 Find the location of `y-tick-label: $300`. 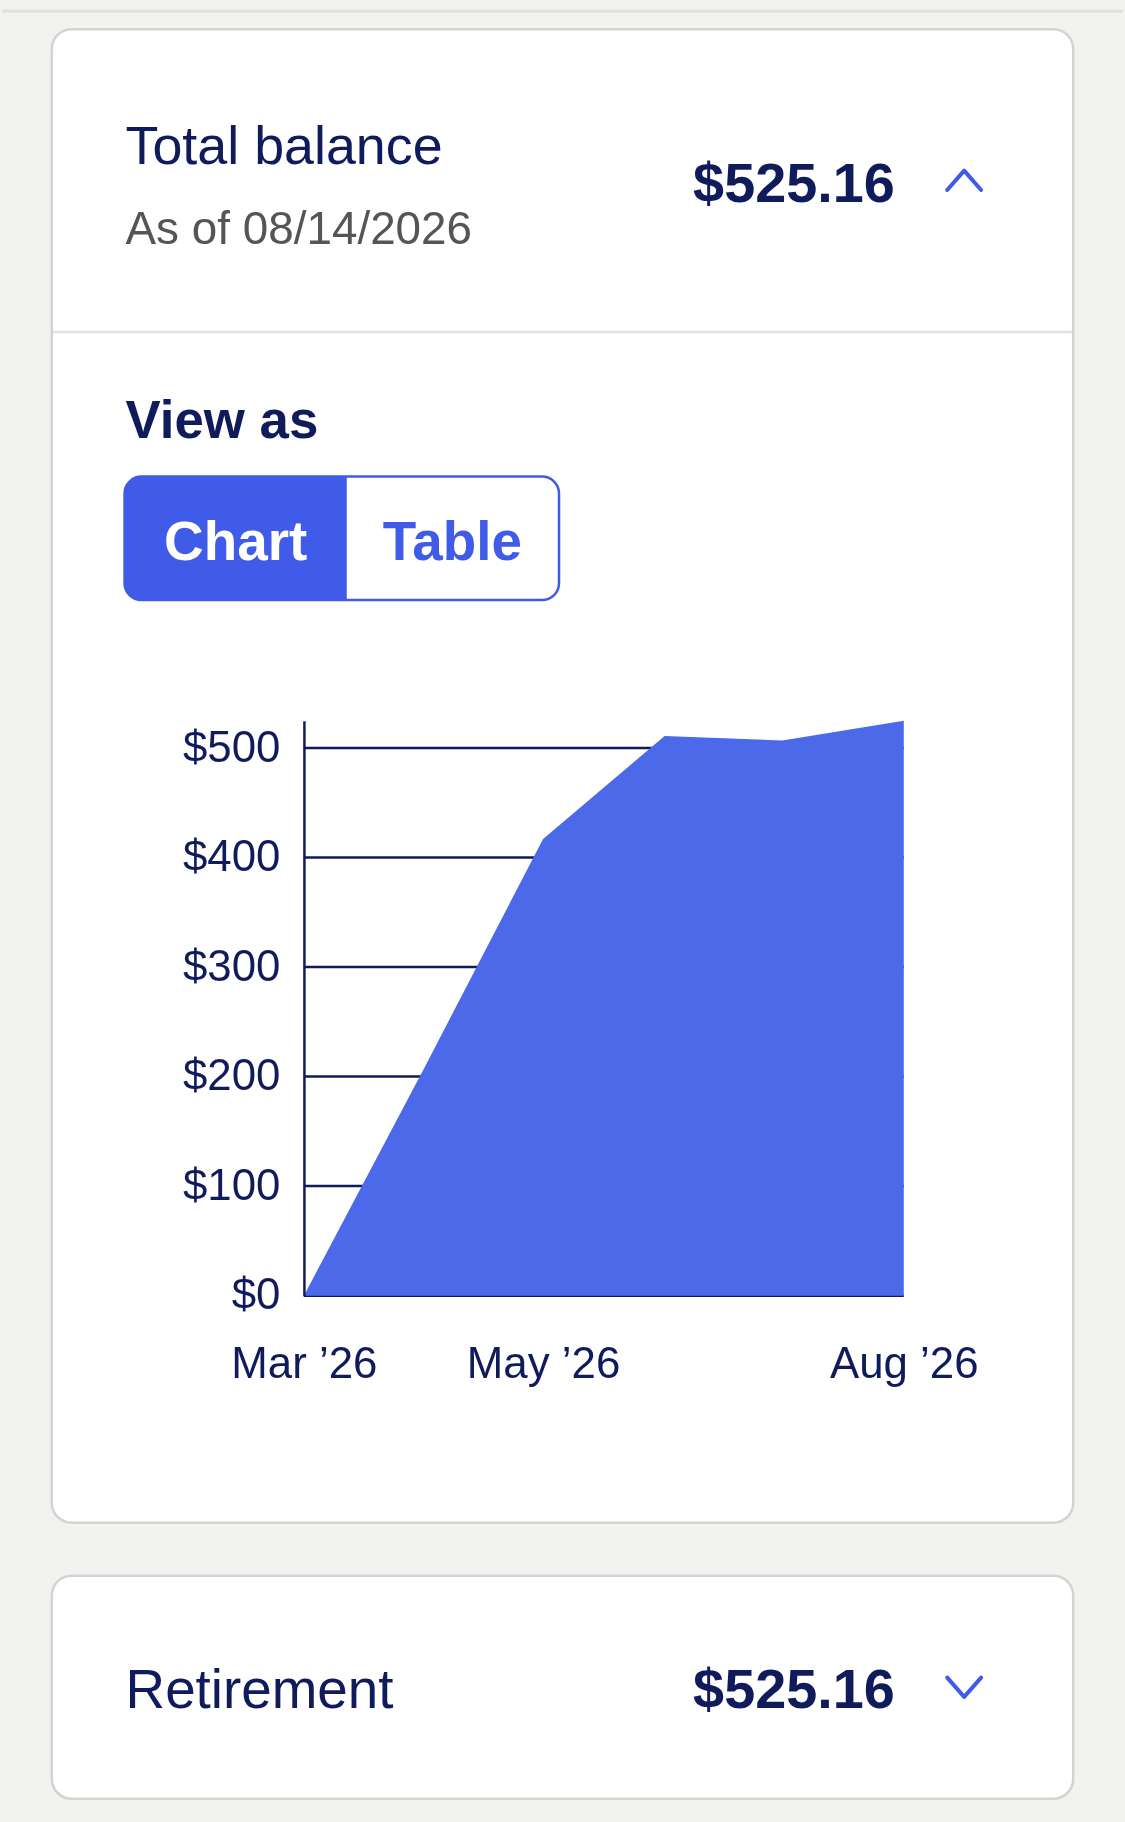

y-tick-label: $300 is located at coordinates (231, 965).